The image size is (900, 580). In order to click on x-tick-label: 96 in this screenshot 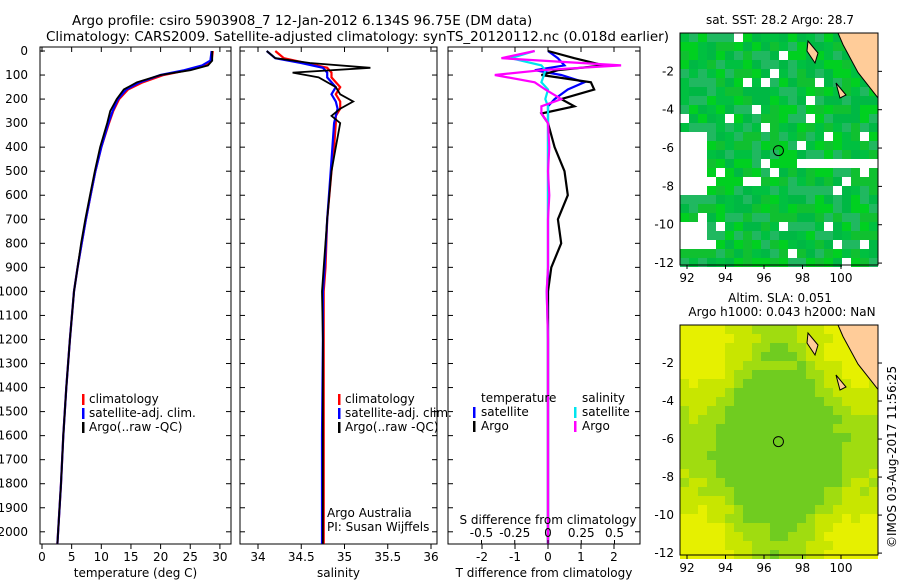, I will do `click(763, 568)`.